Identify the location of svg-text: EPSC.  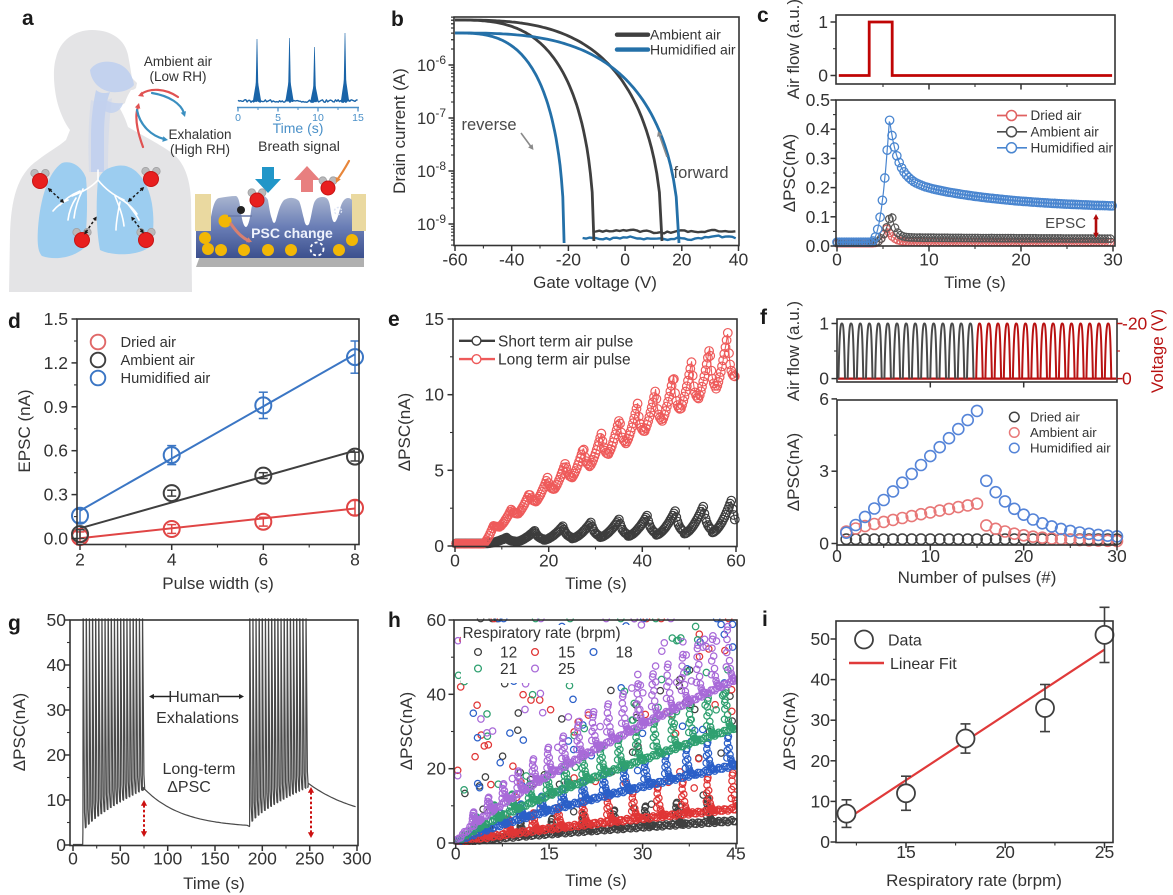
(1065, 223).